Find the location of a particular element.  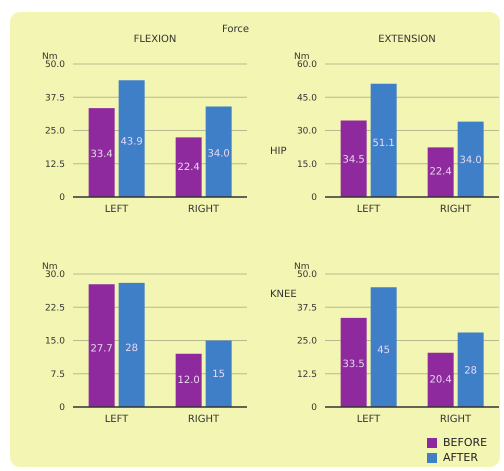

data-label: 20.4 is located at coordinates (441, 380).